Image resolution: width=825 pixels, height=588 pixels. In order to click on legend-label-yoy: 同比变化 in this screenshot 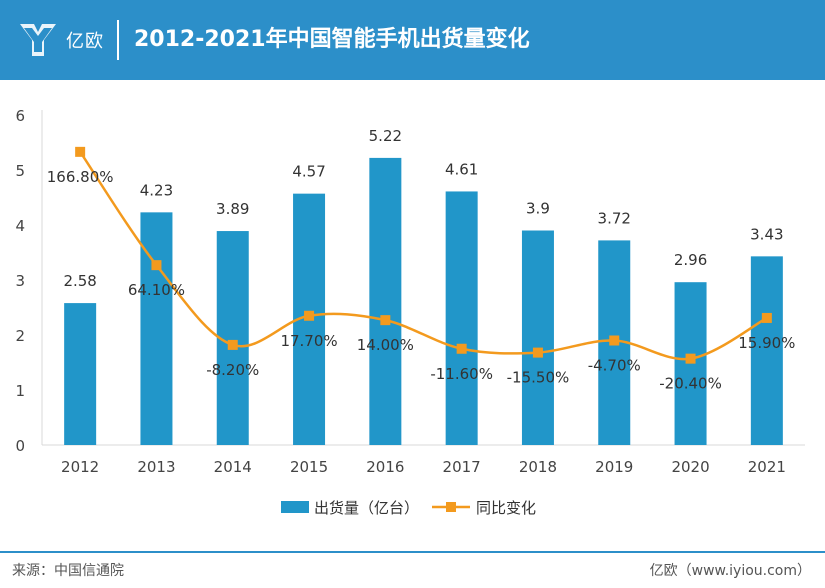, I will do `click(506, 508)`.